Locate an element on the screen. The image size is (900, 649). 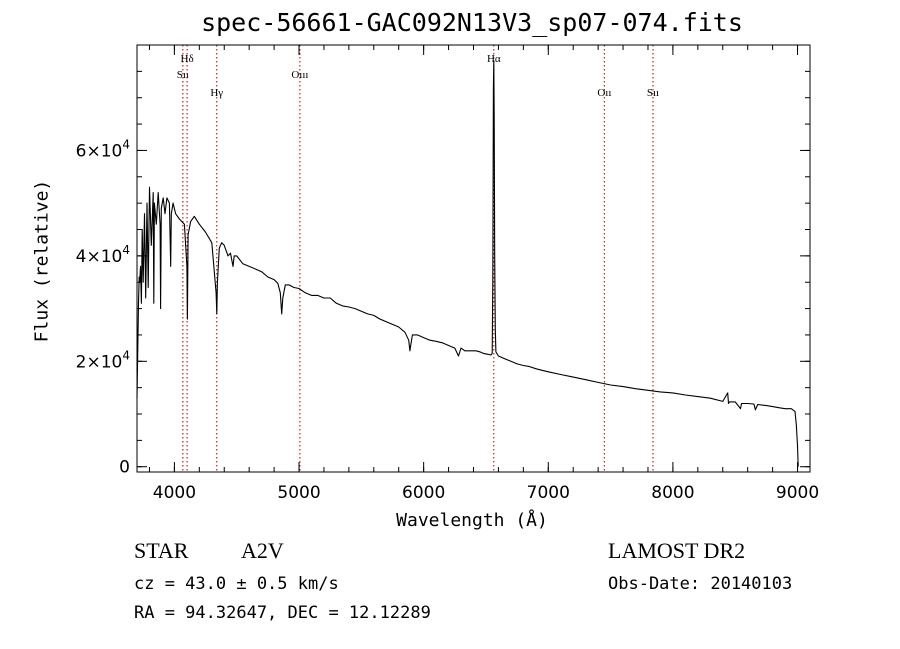
object-type: STAR is located at coordinates (161, 550).